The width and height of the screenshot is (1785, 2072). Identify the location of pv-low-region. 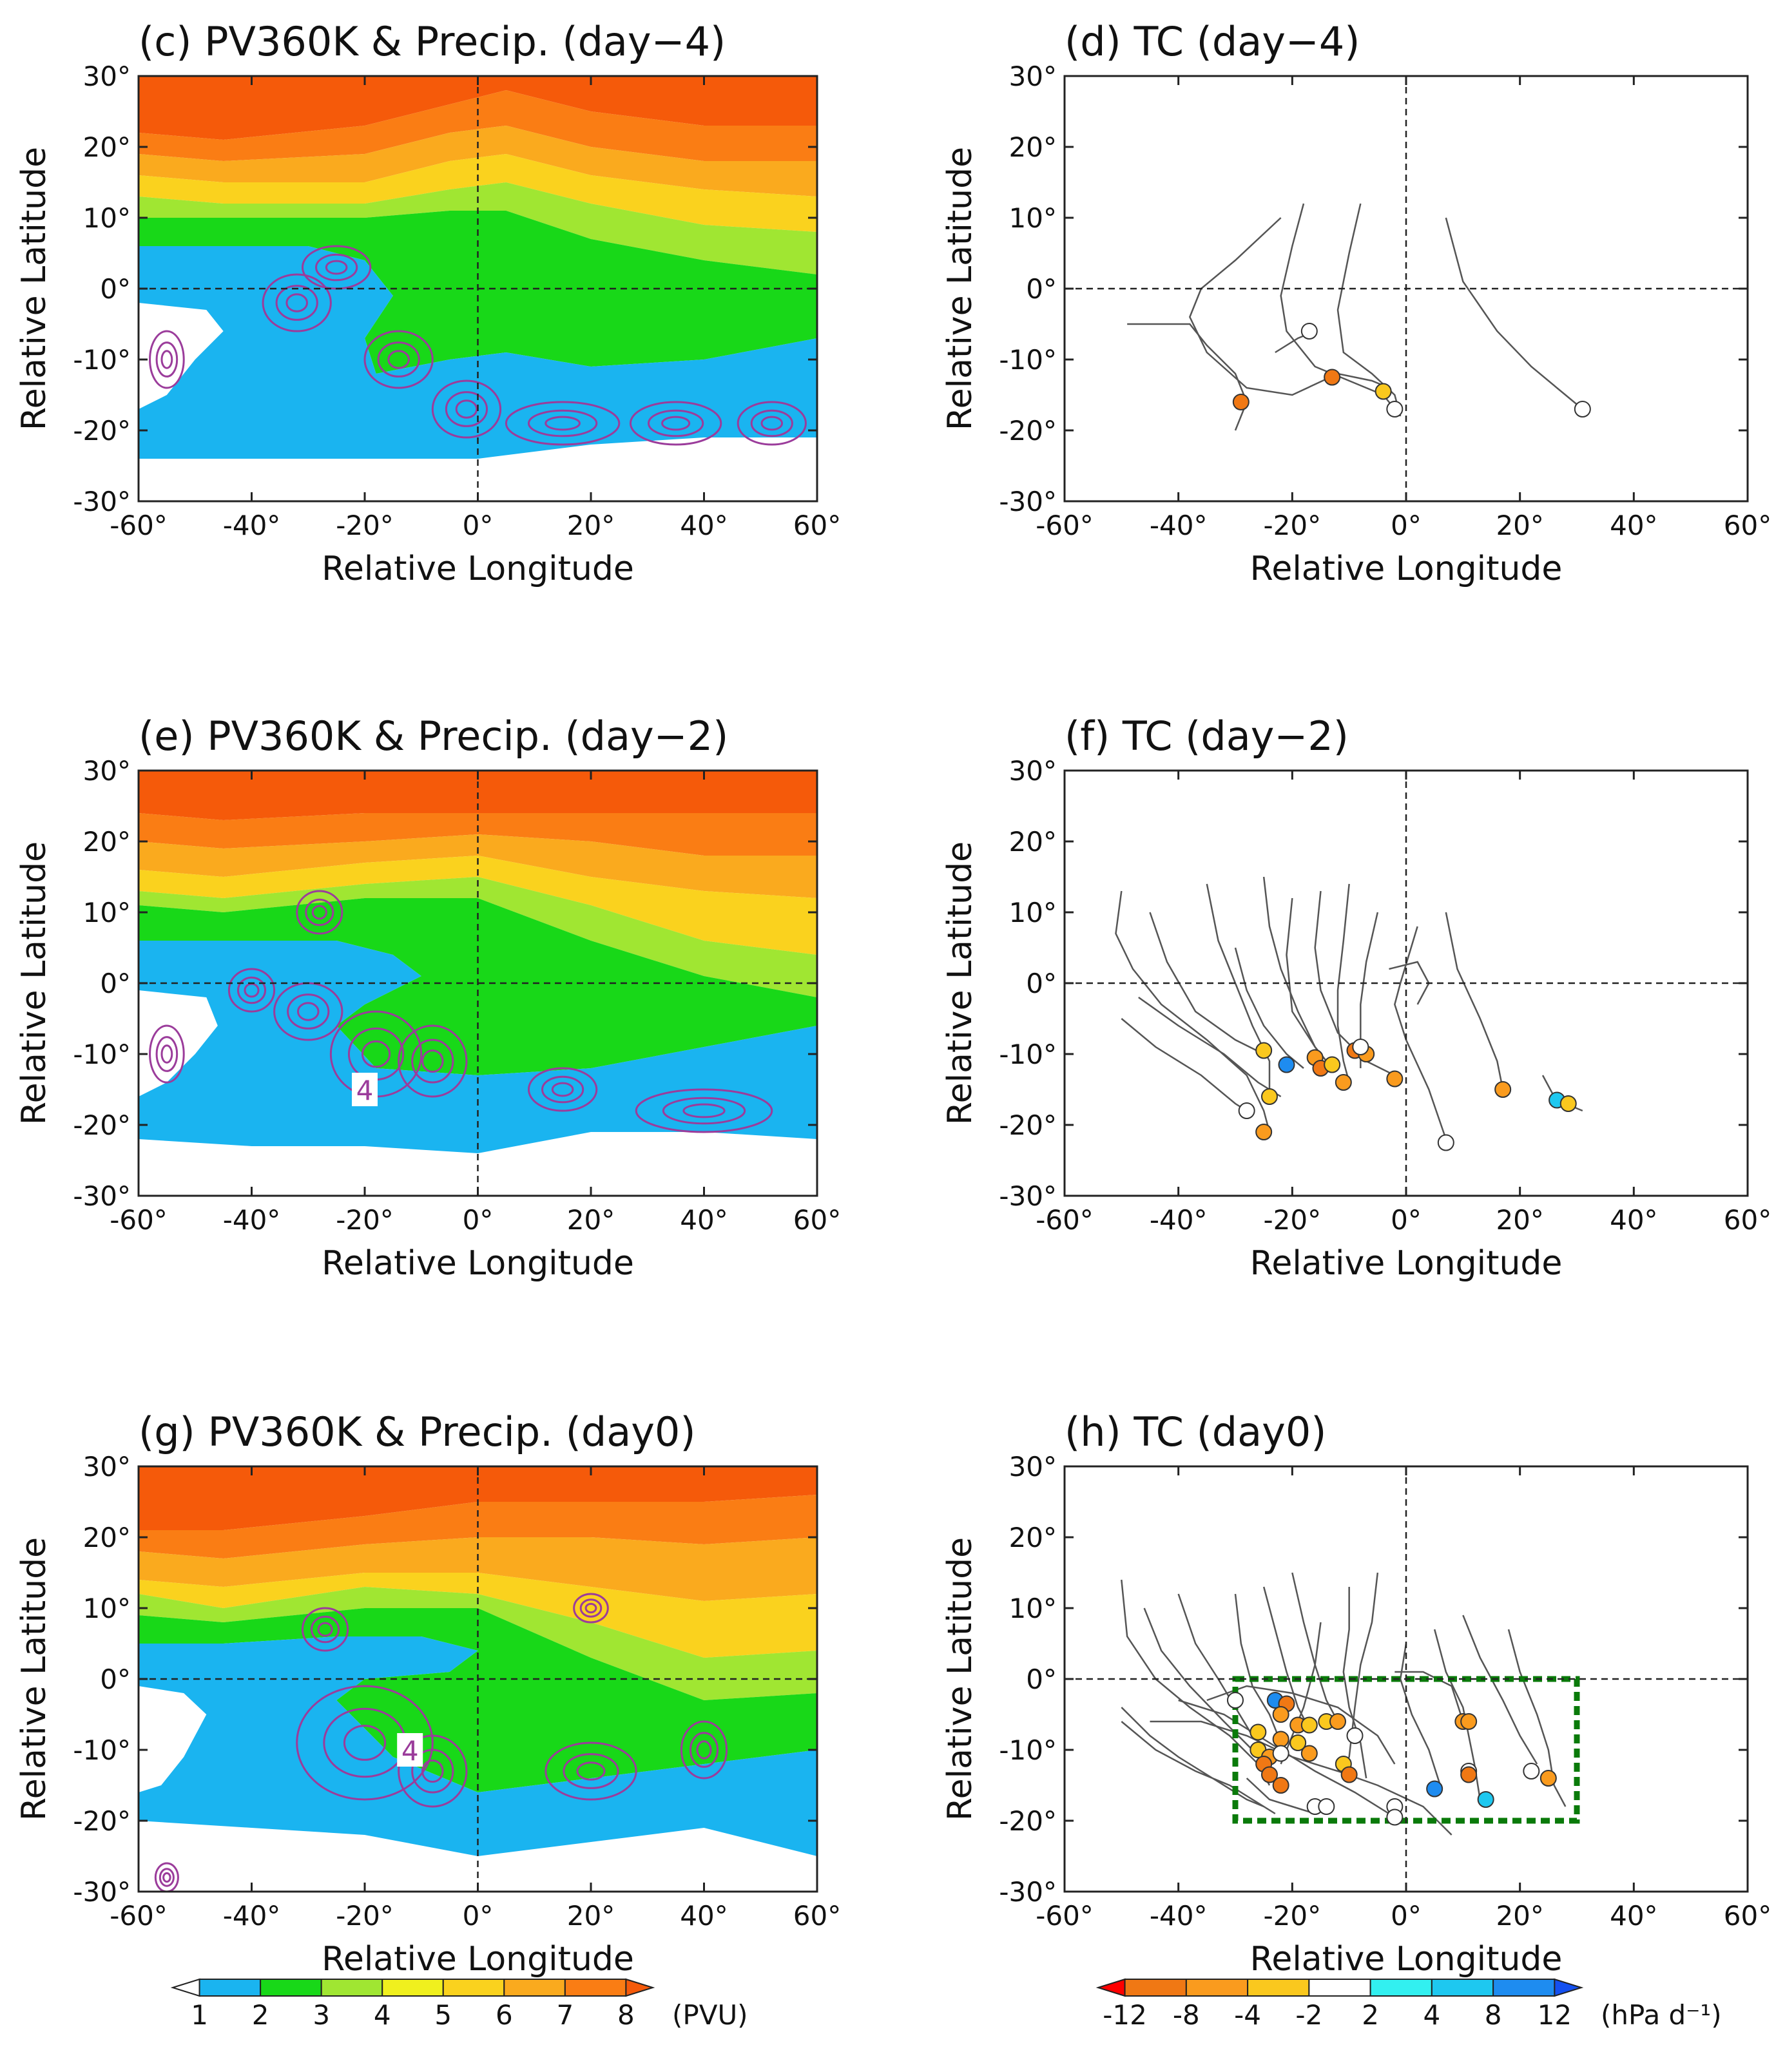
(179, 1043).